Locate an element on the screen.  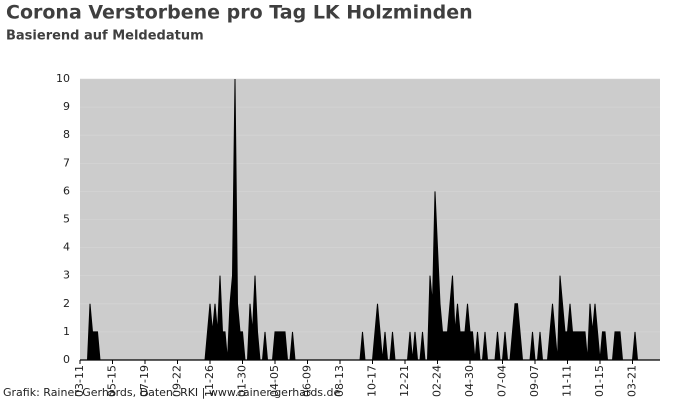
x-tick-label: 06-09 is located at coordinates (307, 381).